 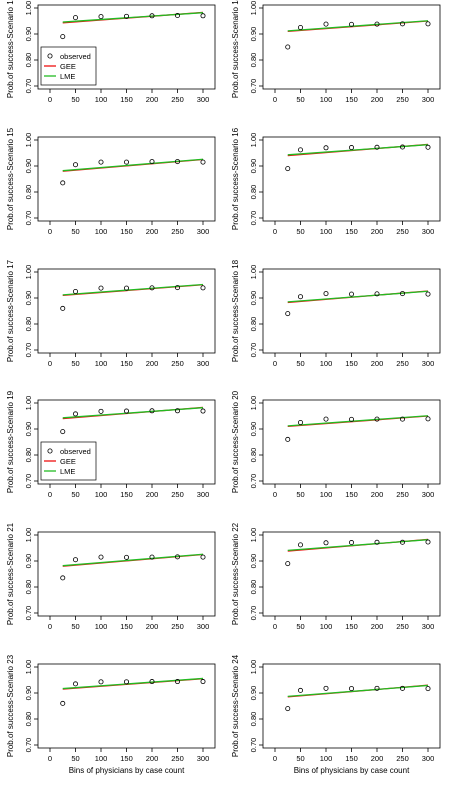 I want to click on y-tick-label: 1.00, so click(x=28, y=667).